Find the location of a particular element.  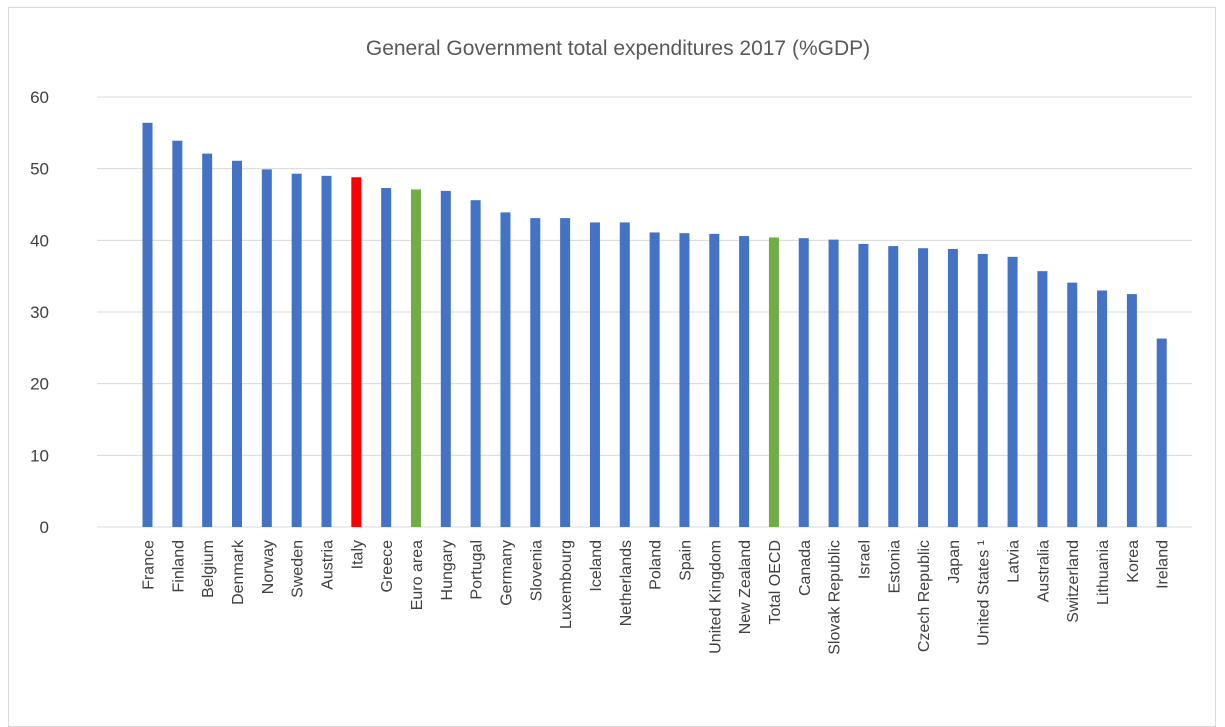

bar-australia is located at coordinates (1042, 399).